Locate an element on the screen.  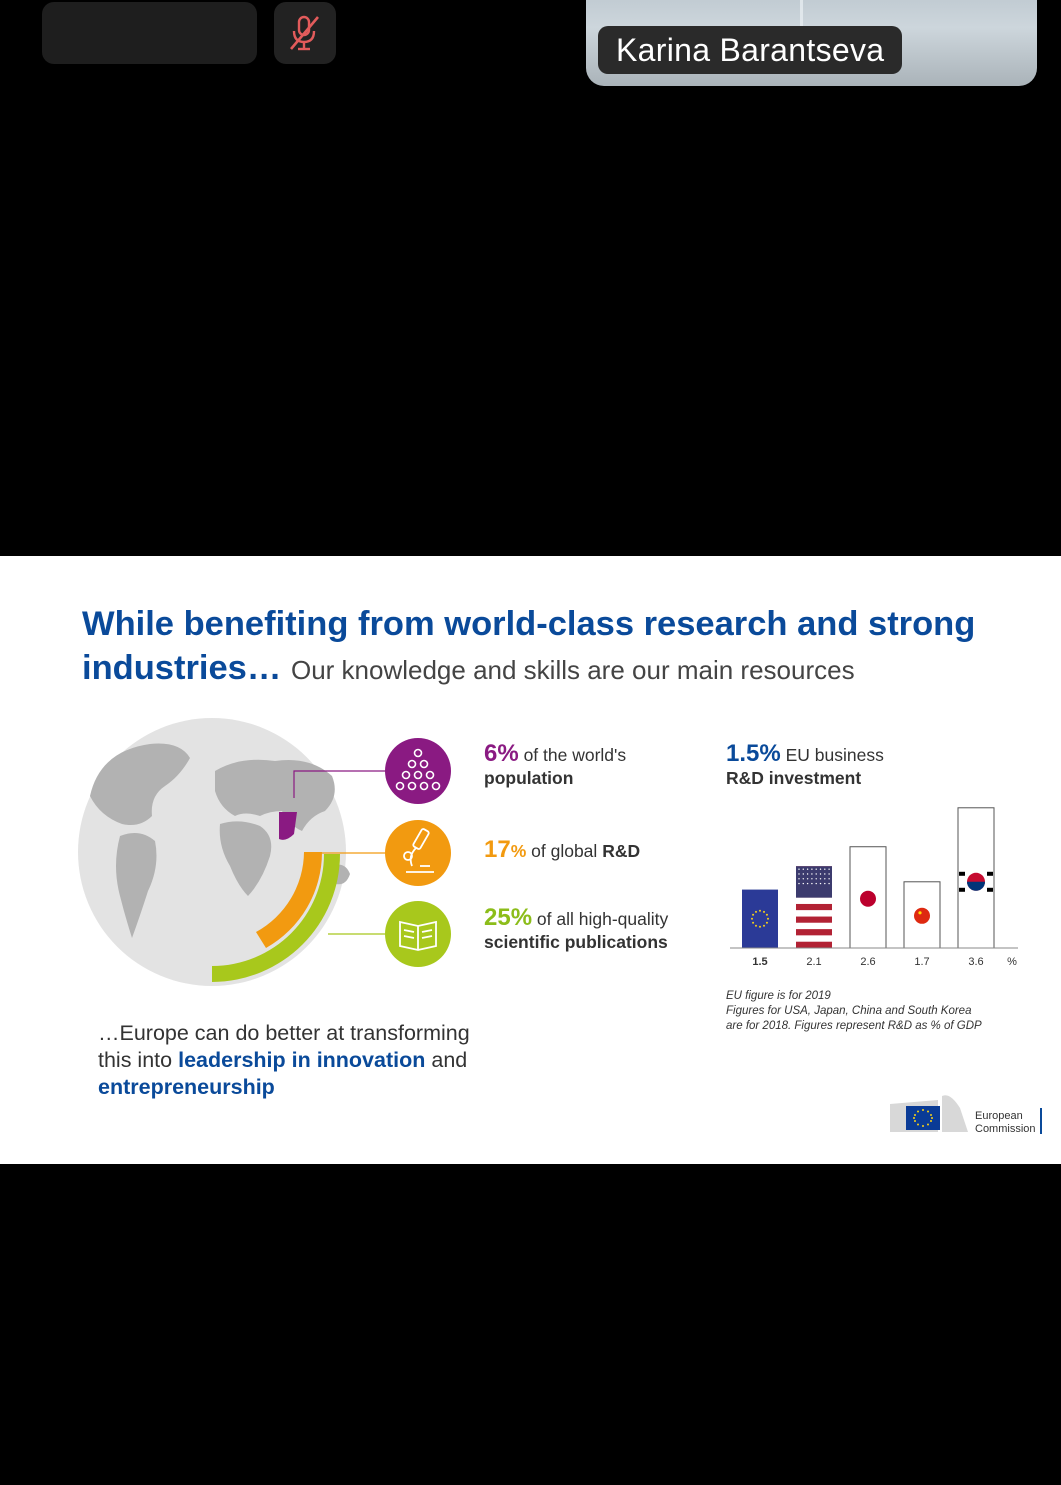
bar-value-label: 2.6 is located at coordinates (867, 962).